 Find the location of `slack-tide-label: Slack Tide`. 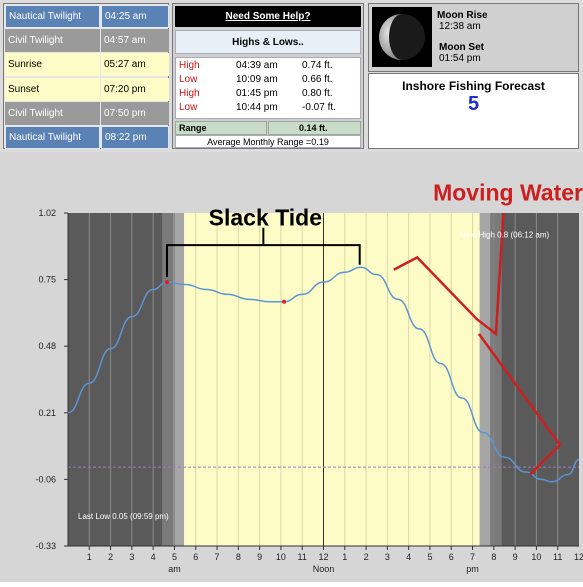

slack-tide-label: Slack Tide is located at coordinates (265, 217).